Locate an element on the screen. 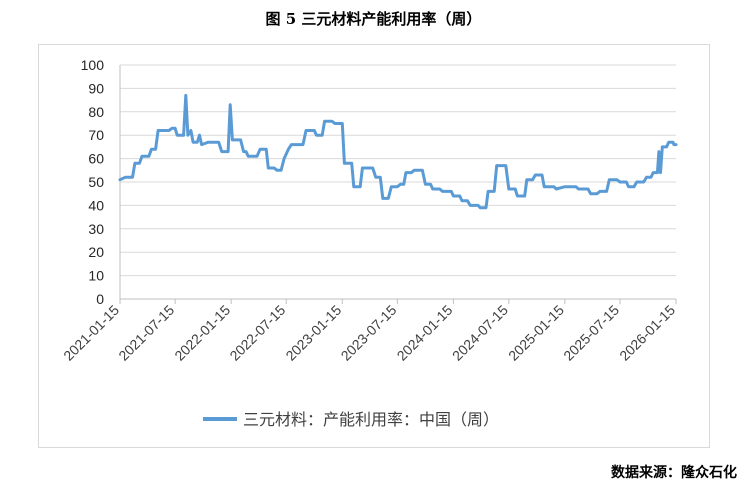 Image resolution: width=747 pixels, height=494 pixels. y-tick-label: 30 is located at coordinates (96, 229).